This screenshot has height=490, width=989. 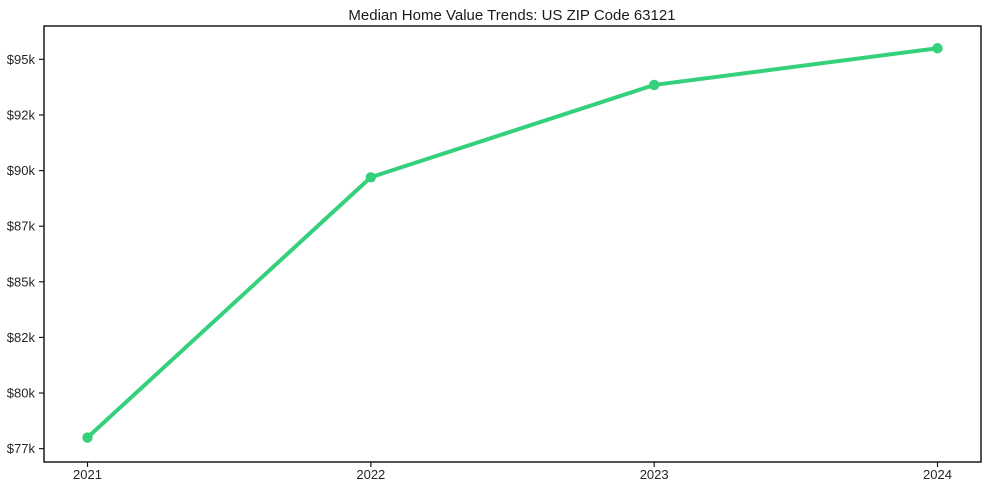 What do you see at coordinates (21, 337) in the screenshot?
I see `y-tick-label: $82k` at bounding box center [21, 337].